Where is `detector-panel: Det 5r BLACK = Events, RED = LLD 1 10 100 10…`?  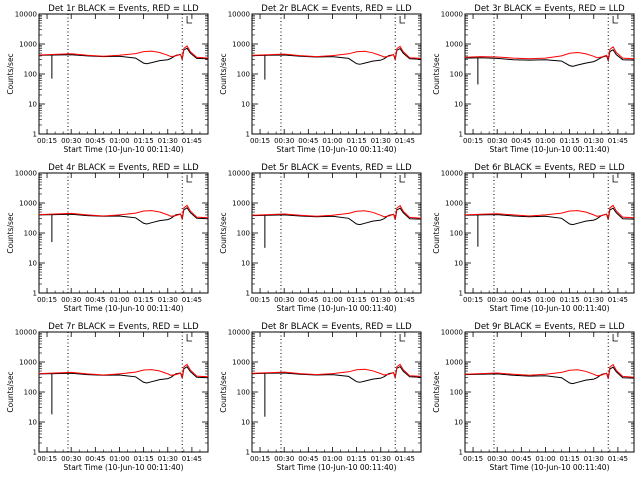
detector-panel: Det 5r BLACK = Events, RED = LLD 1 10 100 10… is located at coordinates (320, 238).